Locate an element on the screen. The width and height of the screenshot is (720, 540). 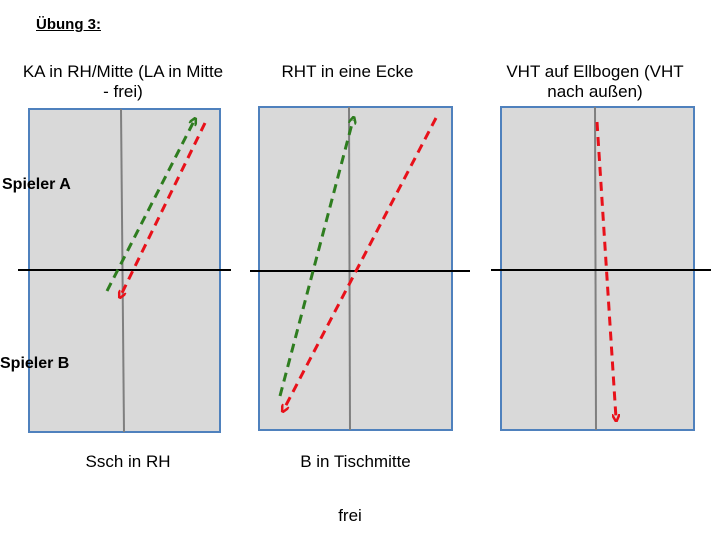
table-3-centerline is located at coordinates (595, 268).